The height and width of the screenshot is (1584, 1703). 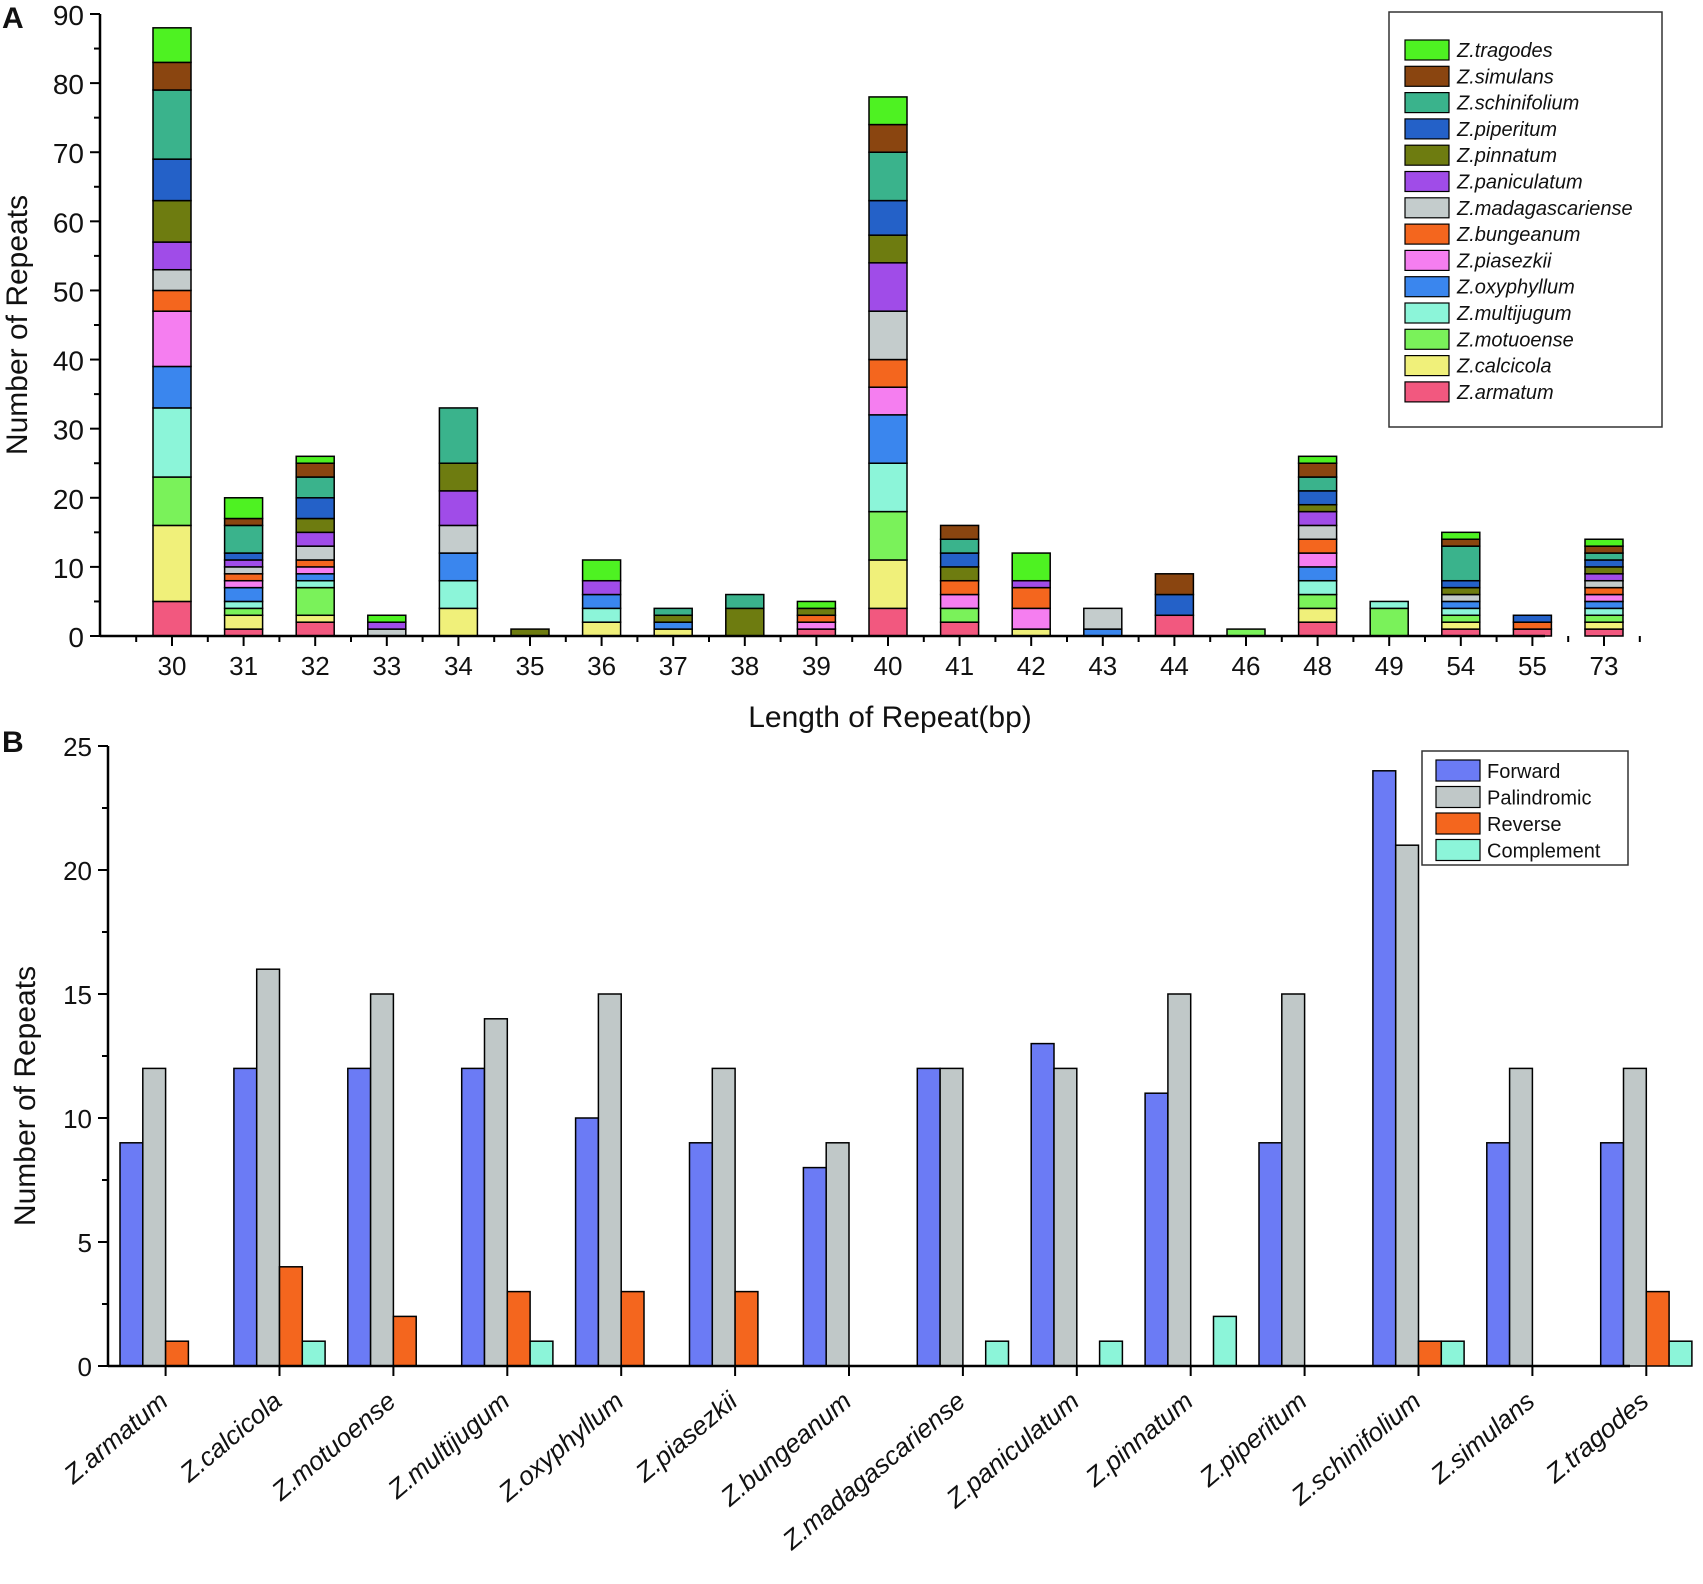 I want to click on bar-a-41-z-simulans, so click(x=959, y=532).